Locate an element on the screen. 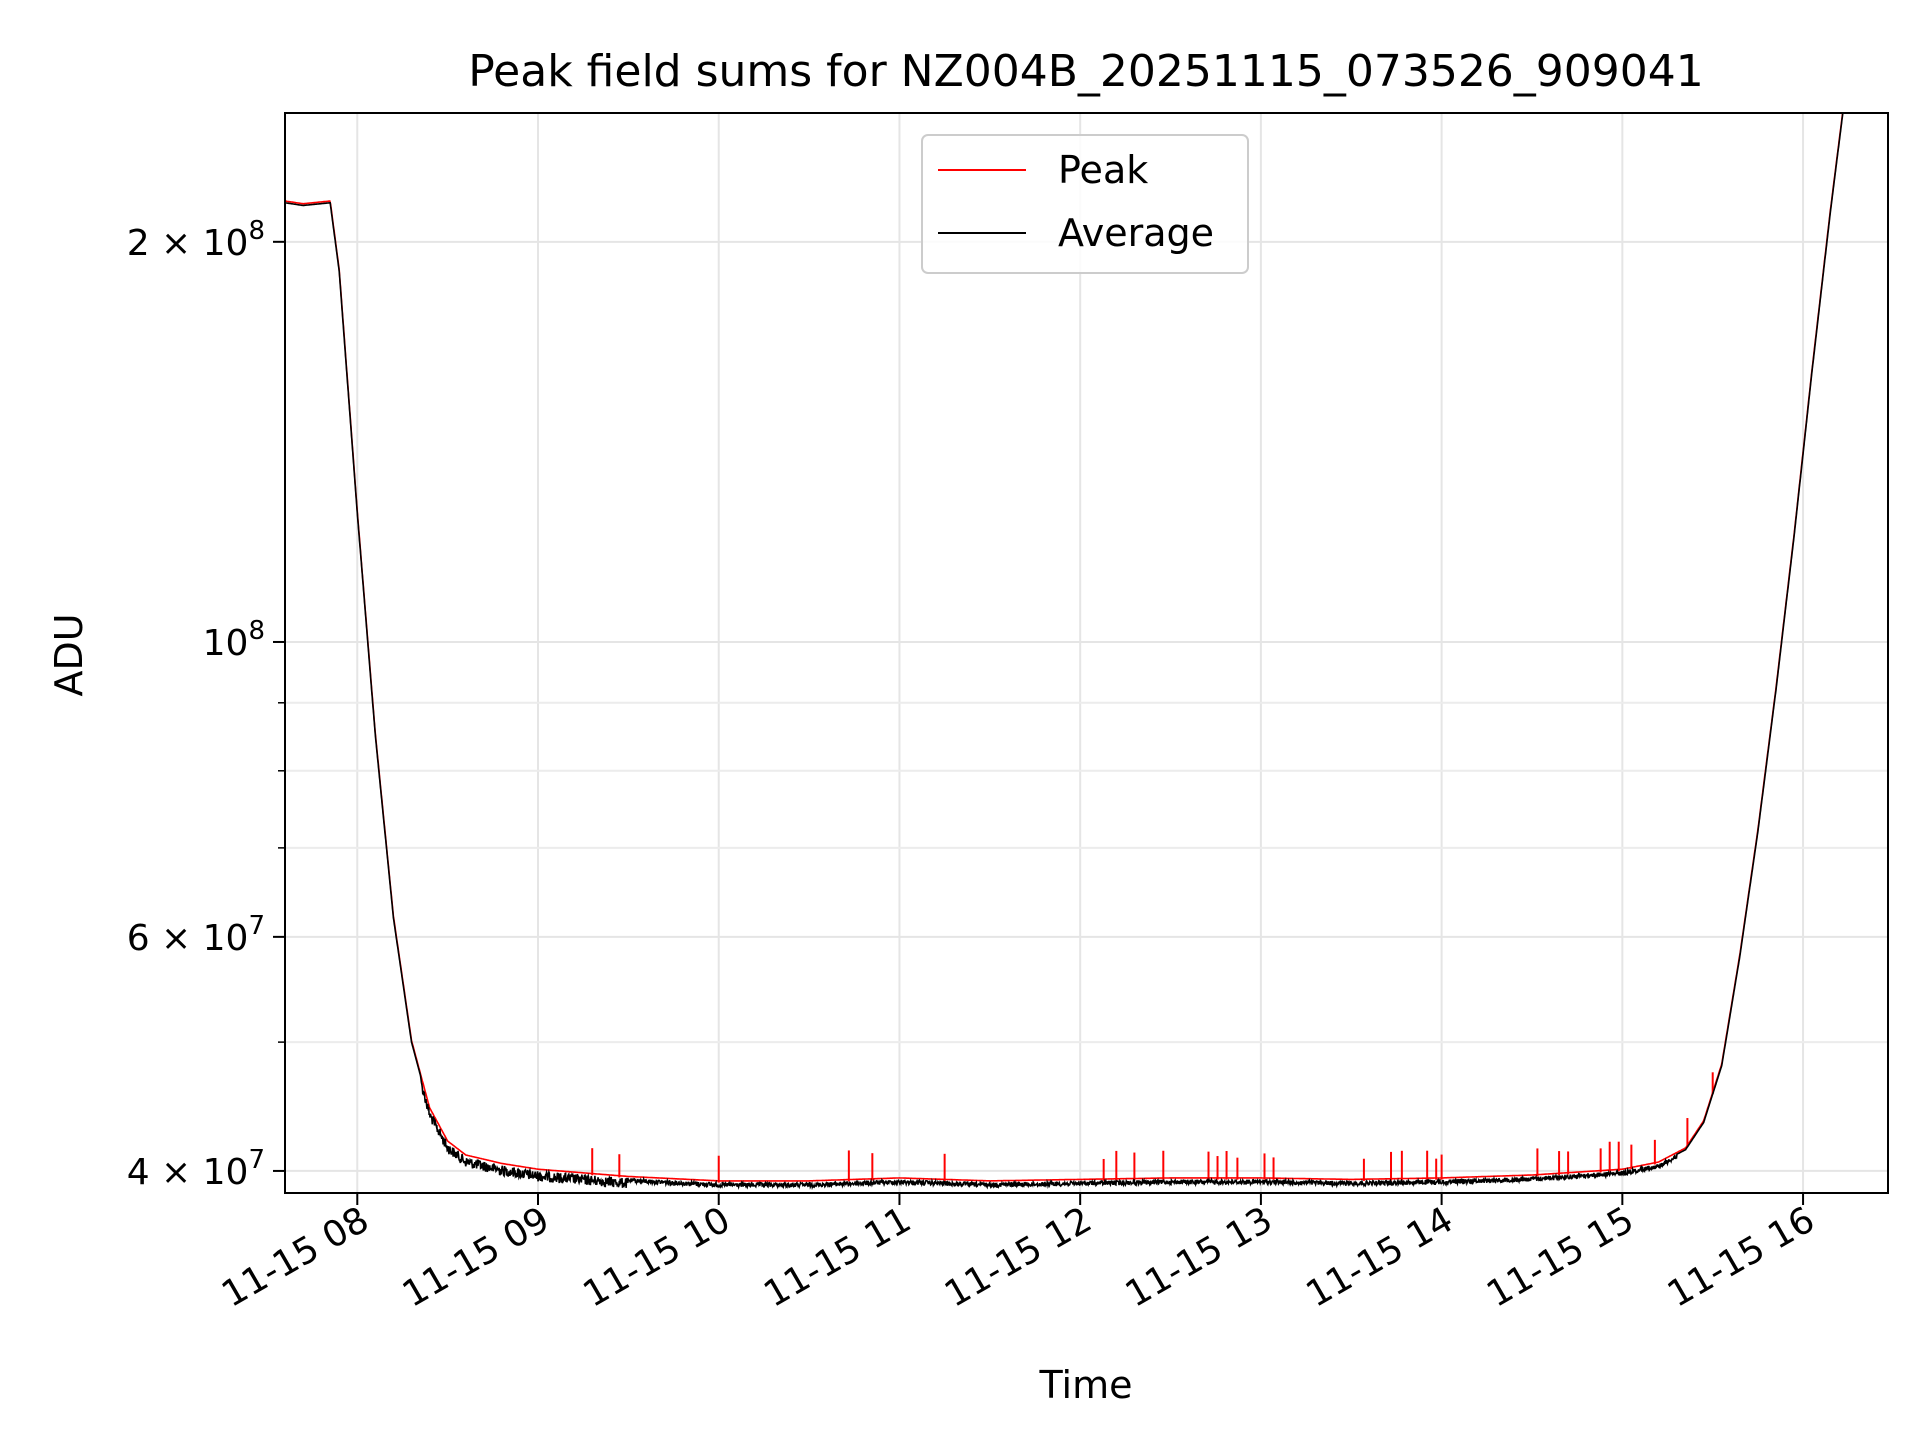 This screenshot has width=1920, height=1440. y-axis-label: ADU is located at coordinates (69, 654).